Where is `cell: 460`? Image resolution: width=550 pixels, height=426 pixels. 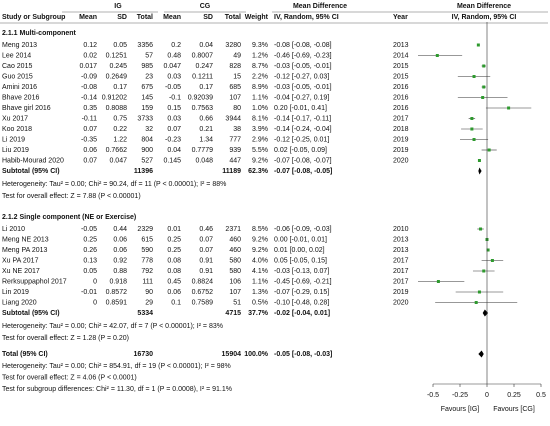 cell: 460 is located at coordinates (235, 250).